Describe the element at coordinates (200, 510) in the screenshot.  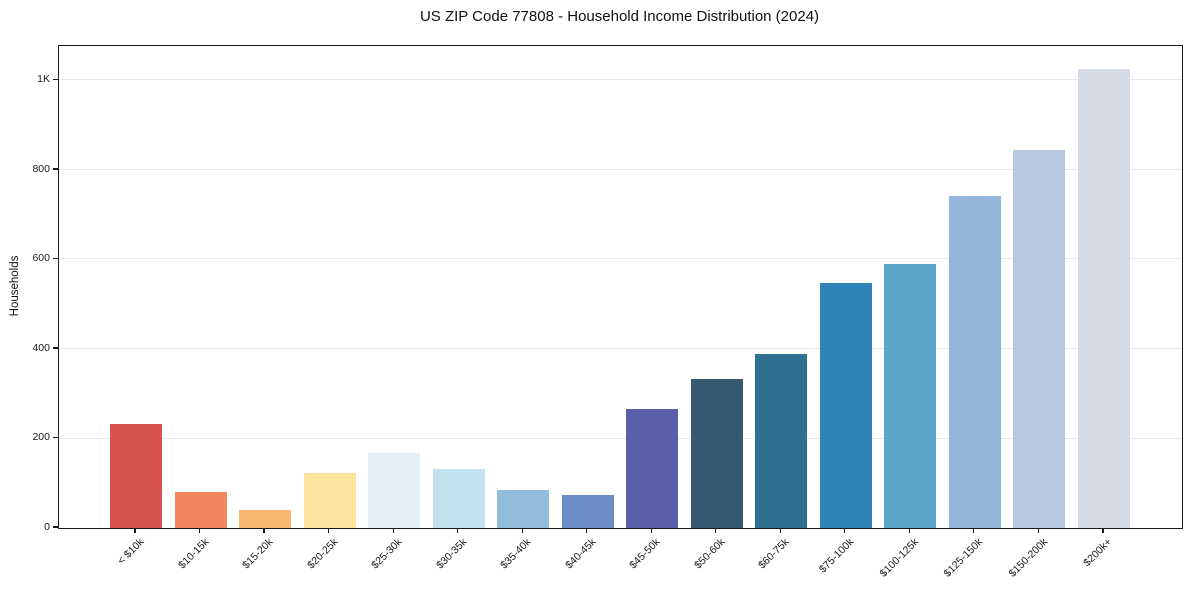
I see `bar-10-15k` at that location.